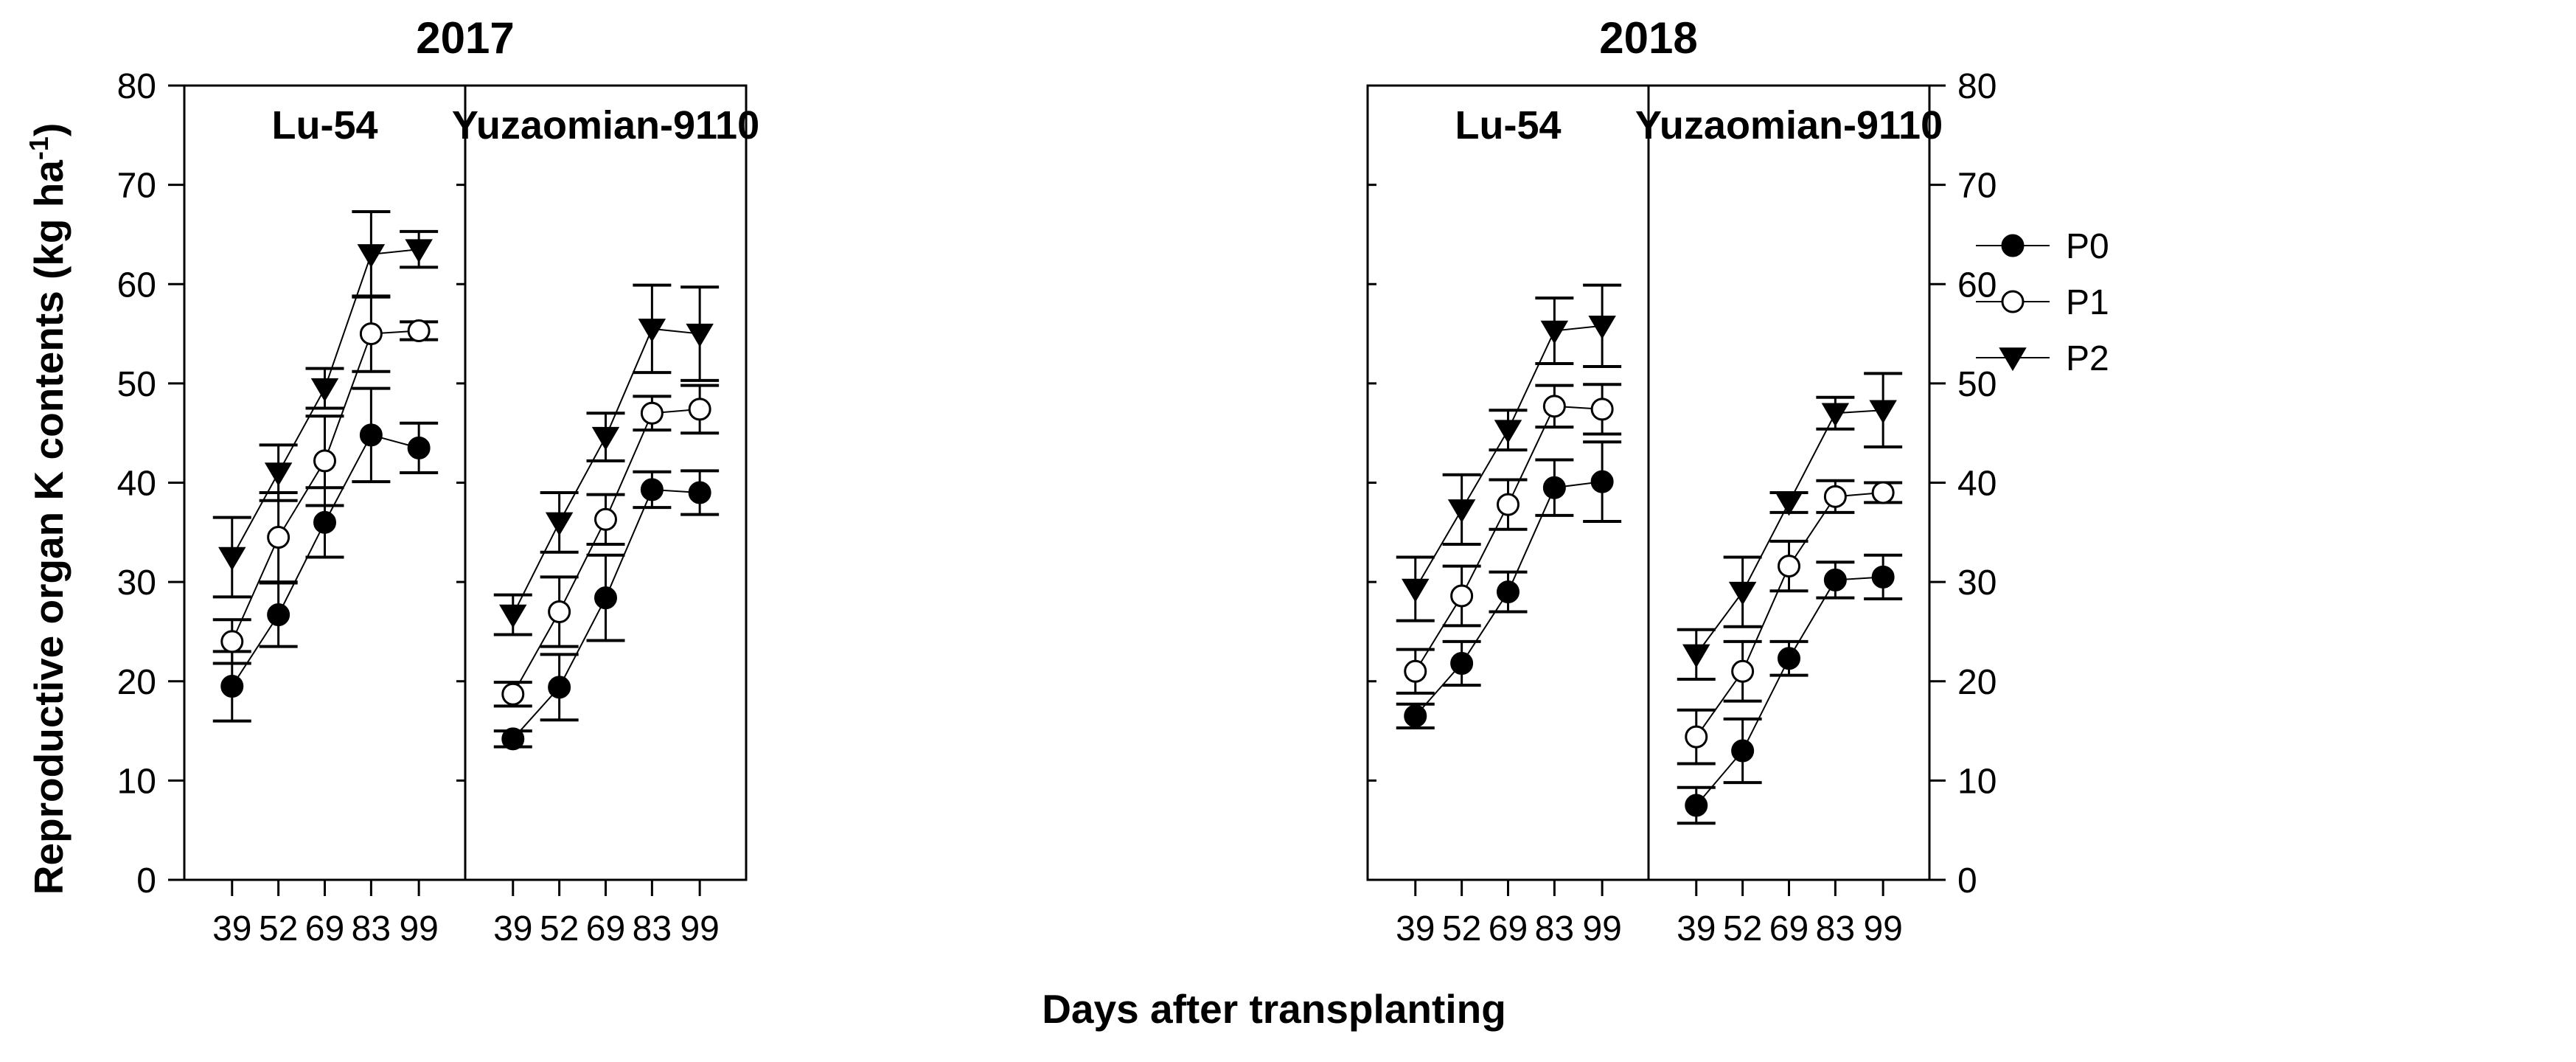 This screenshot has width=2576, height=1062. Describe the element at coordinates (2088, 302) in the screenshot. I see `legend-label: P1` at that location.